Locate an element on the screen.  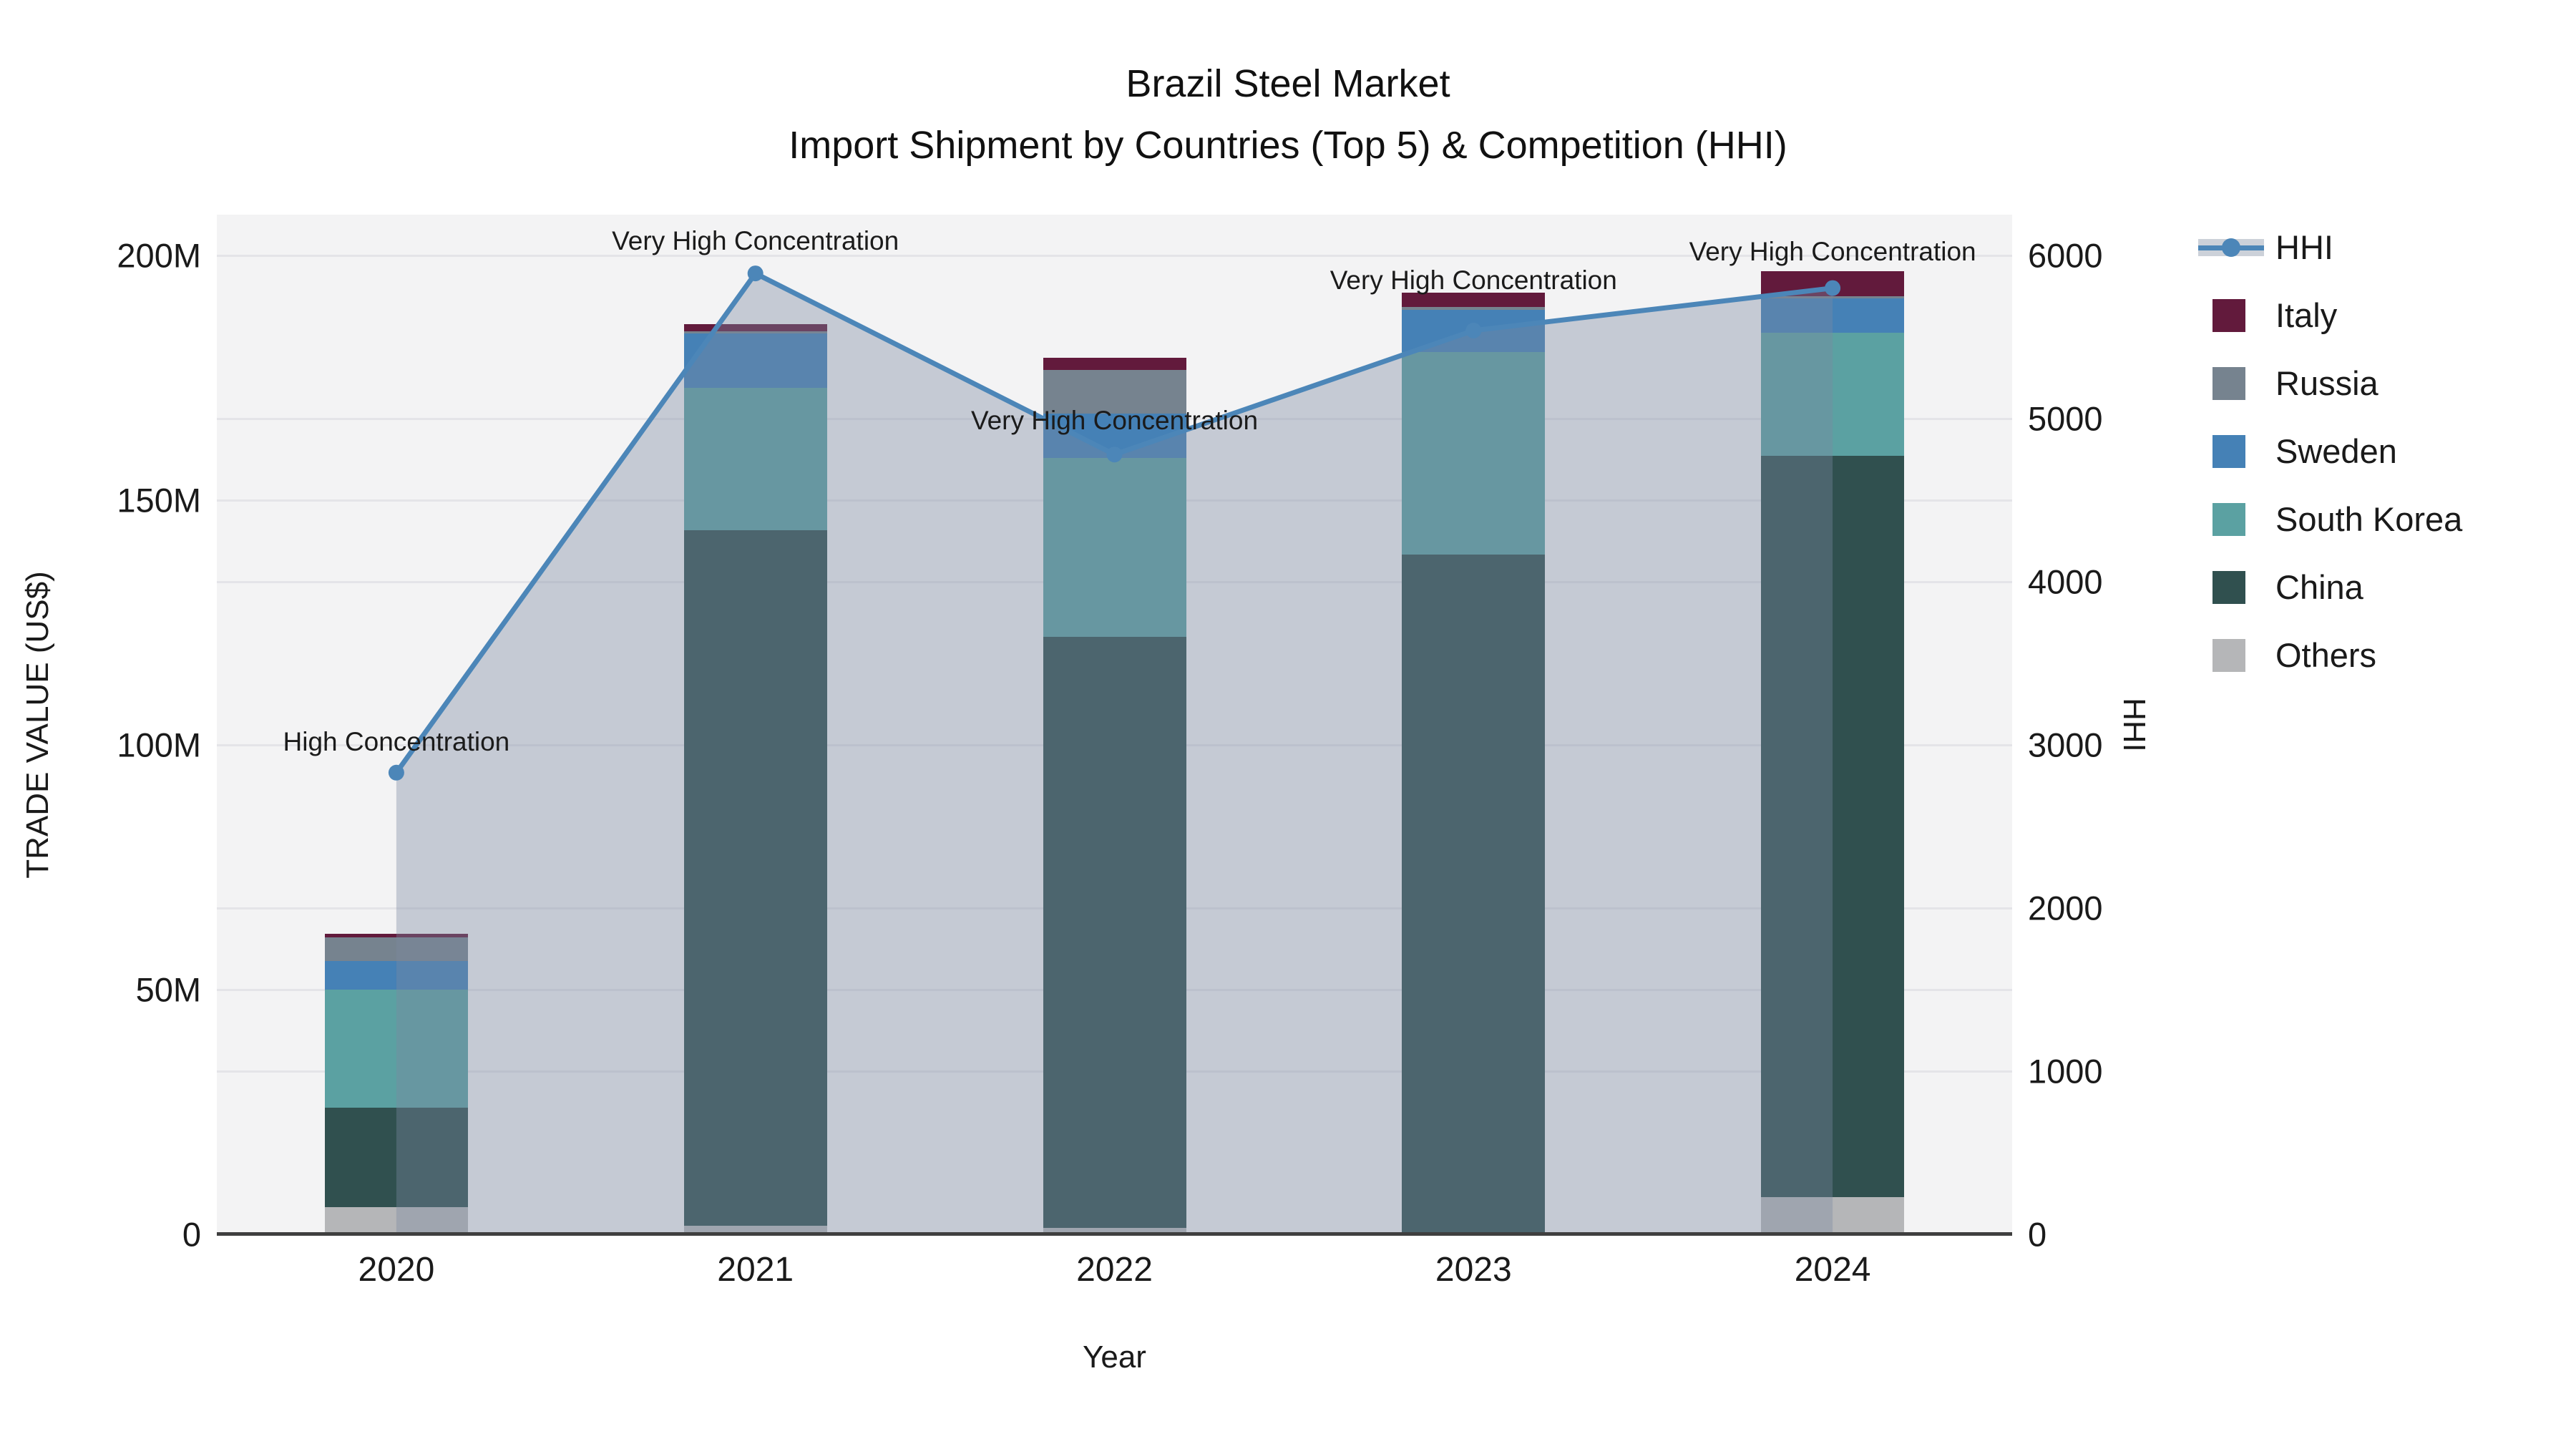
legend-item-italy: Italy is located at coordinates (2330, 315).